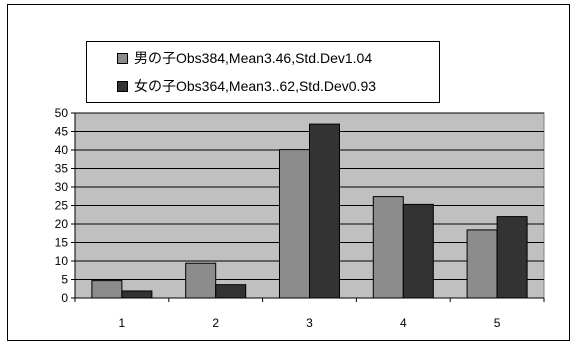  I want to click on y-tick-label-5: 5, so click(64, 280).